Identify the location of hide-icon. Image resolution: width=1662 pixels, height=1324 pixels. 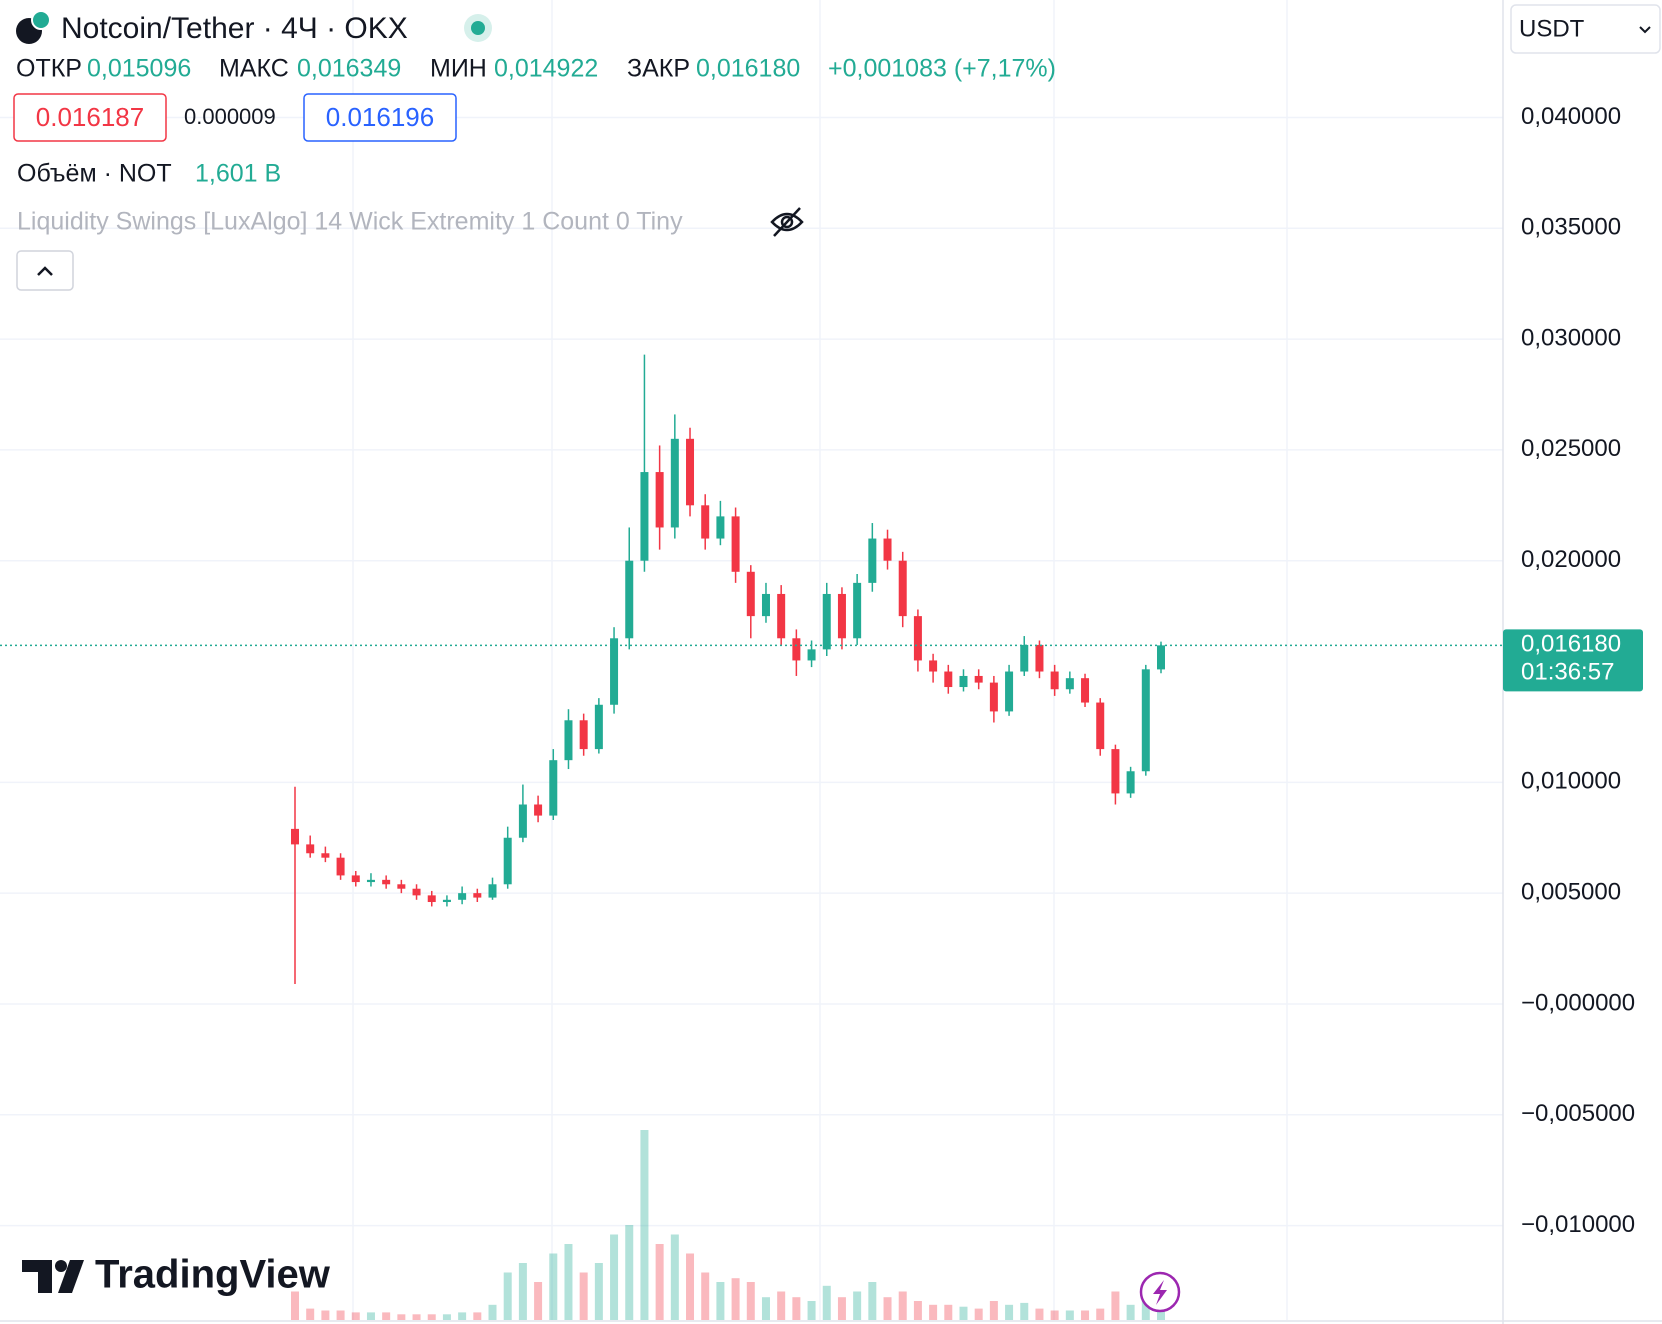
(787, 222).